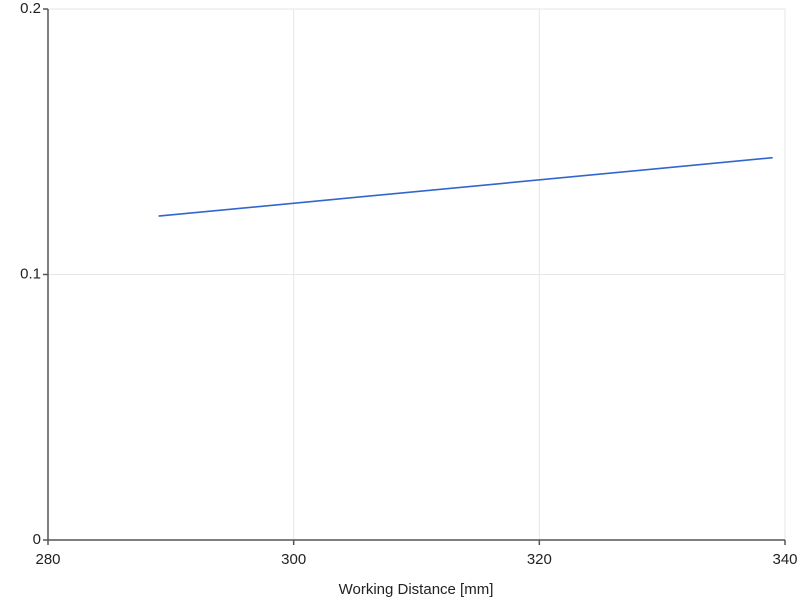 The width and height of the screenshot is (800, 602). What do you see at coordinates (47, 559) in the screenshot?
I see `x-tick-label: 280` at bounding box center [47, 559].